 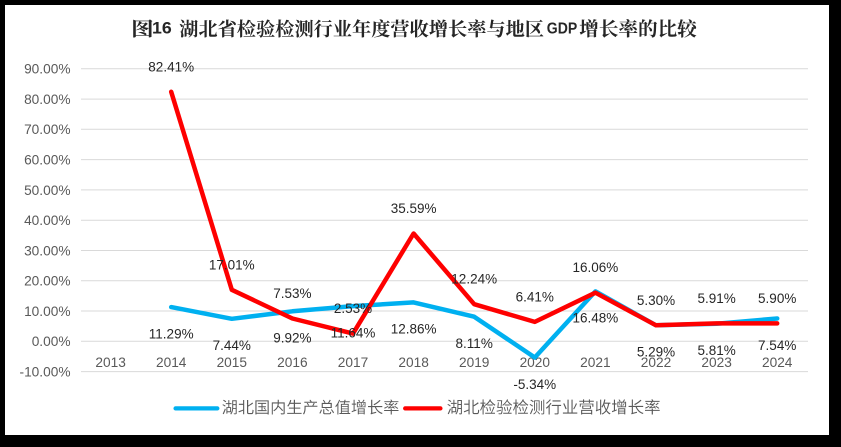 What do you see at coordinates (777, 345) in the screenshot?
I see `svg-text: 7.54%` at bounding box center [777, 345].